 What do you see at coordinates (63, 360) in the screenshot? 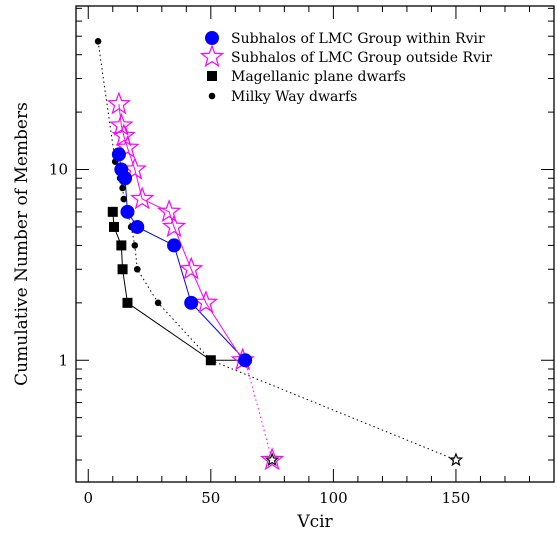
I see `y-tick-label: 1` at bounding box center [63, 360].